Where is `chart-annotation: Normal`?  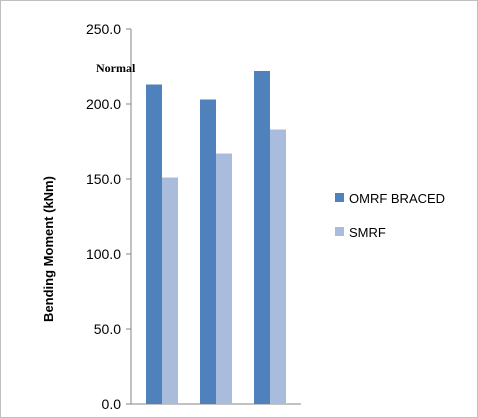 chart-annotation: Normal is located at coordinates (116, 68).